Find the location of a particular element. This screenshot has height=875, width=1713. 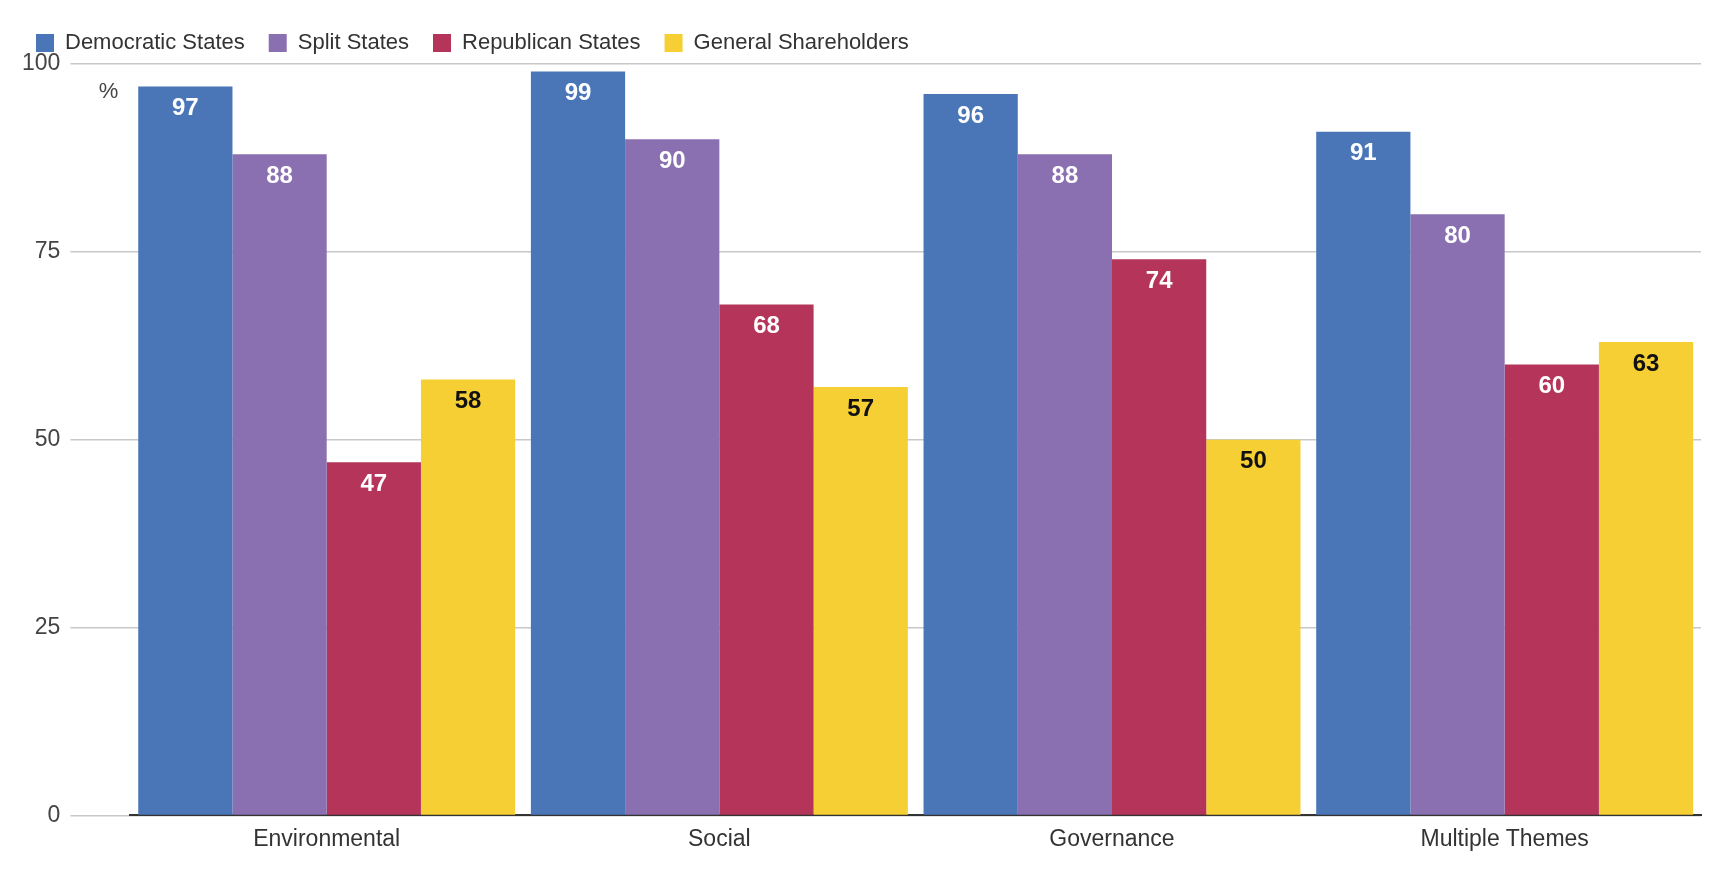

legend-label: Split States is located at coordinates (353, 42).